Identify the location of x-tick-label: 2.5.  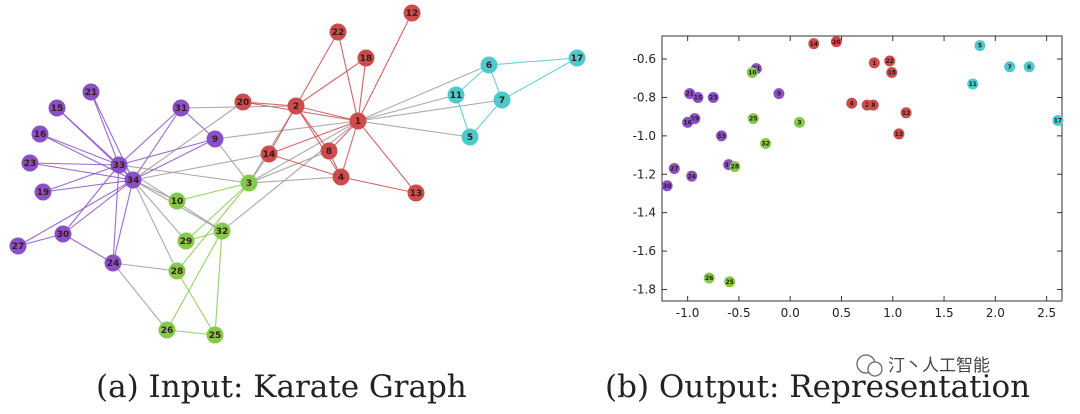
(1046, 313).